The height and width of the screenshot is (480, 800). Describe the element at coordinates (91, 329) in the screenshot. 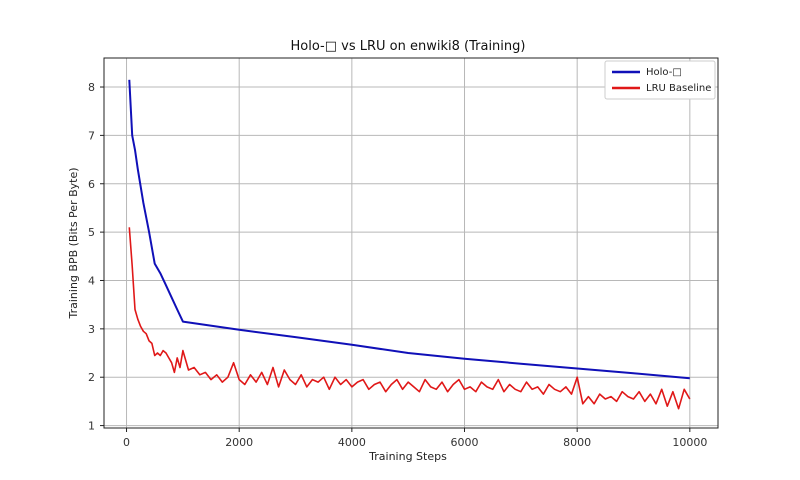

I see `y-tick-label: 3` at that location.